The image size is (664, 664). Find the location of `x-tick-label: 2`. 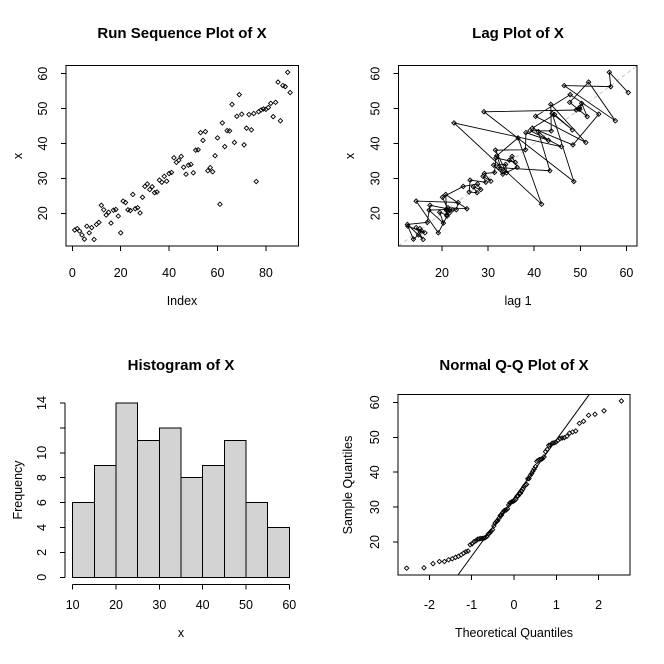

x-tick-label: 2 is located at coordinates (598, 605).